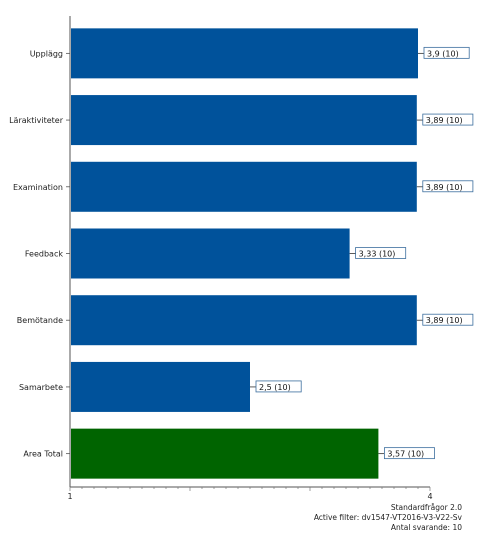 The height and width of the screenshot is (551, 494). What do you see at coordinates (40, 320) in the screenshot?
I see `category-label: Bemötande` at bounding box center [40, 320].